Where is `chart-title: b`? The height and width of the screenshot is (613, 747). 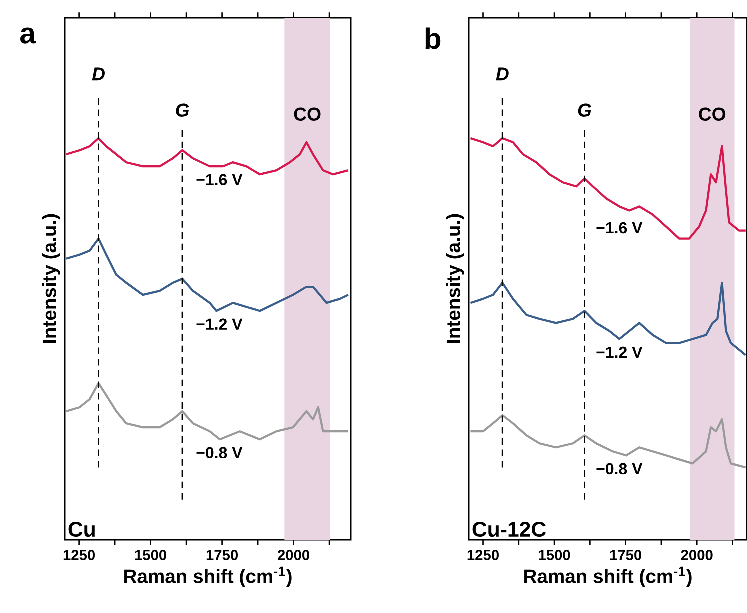 chart-title: b is located at coordinates (433, 39).